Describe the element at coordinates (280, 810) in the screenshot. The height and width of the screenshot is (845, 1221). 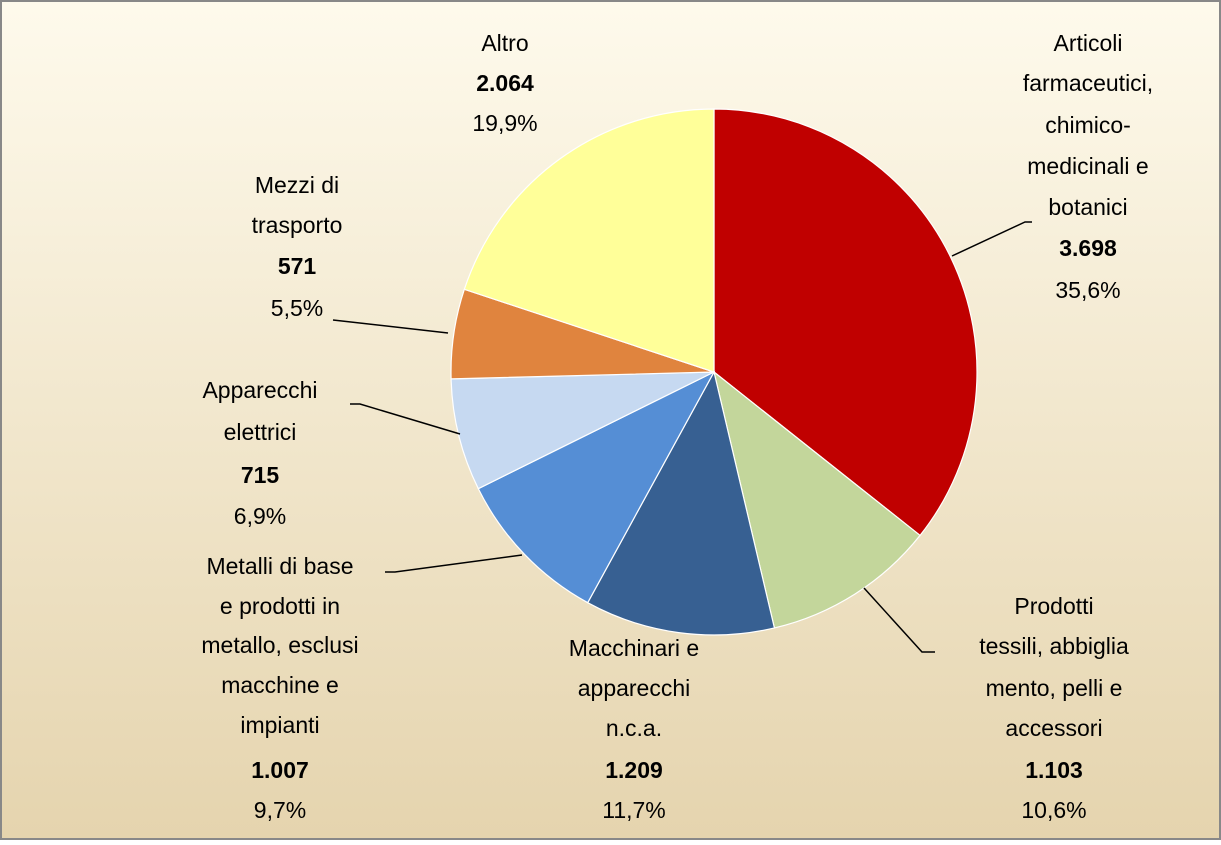
I see `percentage-label: 9,7%` at that location.